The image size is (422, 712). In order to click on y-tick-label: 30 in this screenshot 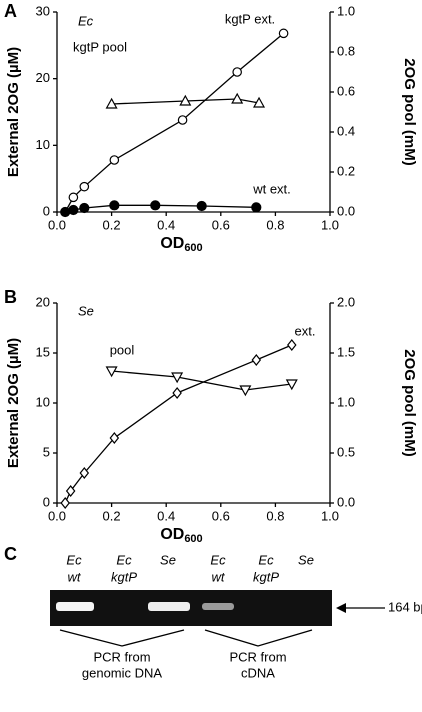, I will do `click(43, 10)`.